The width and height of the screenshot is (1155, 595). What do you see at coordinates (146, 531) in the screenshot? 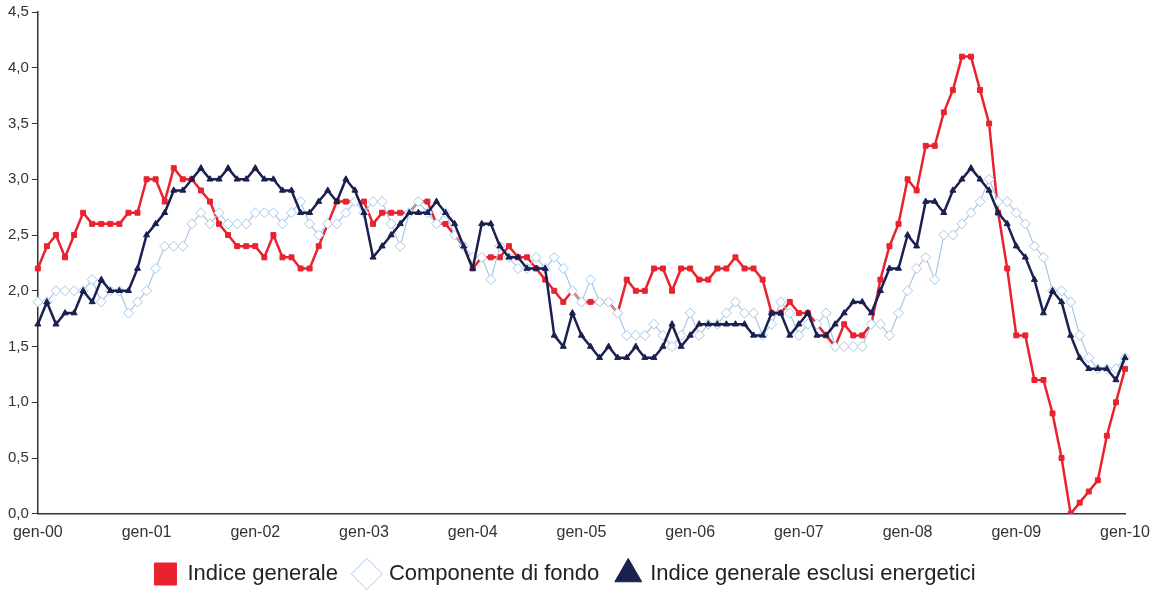
I see `x-tick-label: gen-01` at bounding box center [146, 531].